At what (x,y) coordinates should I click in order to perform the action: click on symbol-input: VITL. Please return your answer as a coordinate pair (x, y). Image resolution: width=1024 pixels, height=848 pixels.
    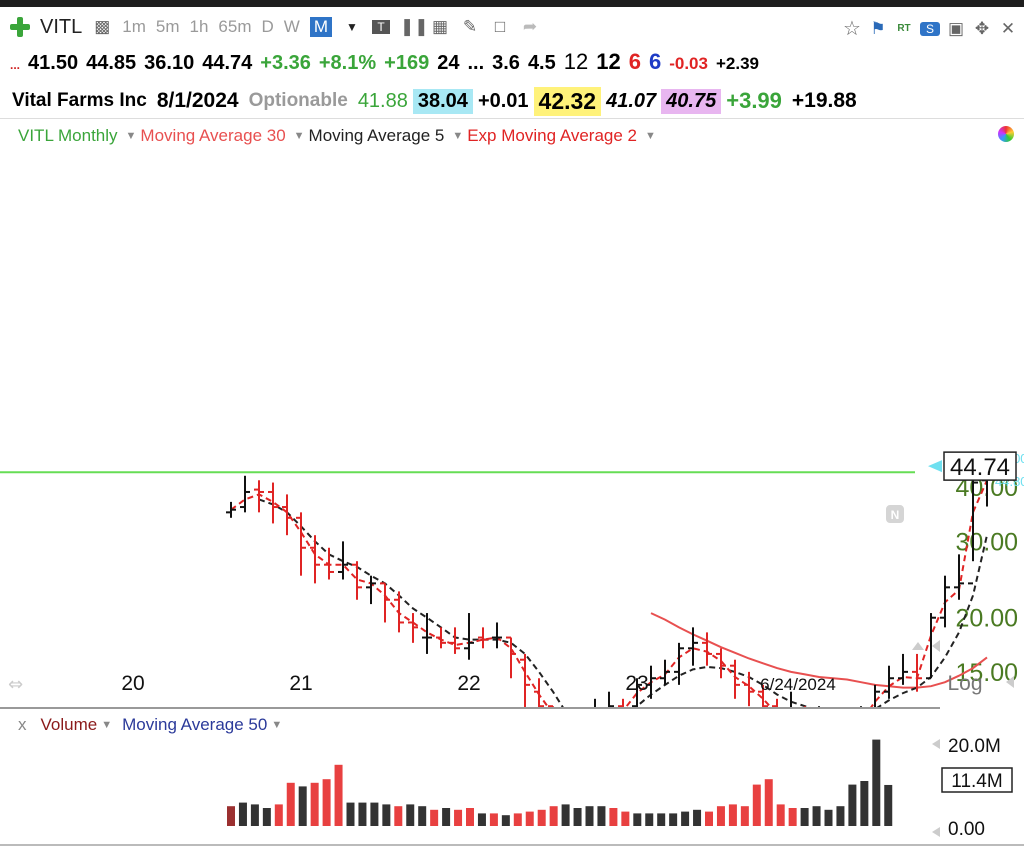
    Looking at the image, I should click on (61, 26).